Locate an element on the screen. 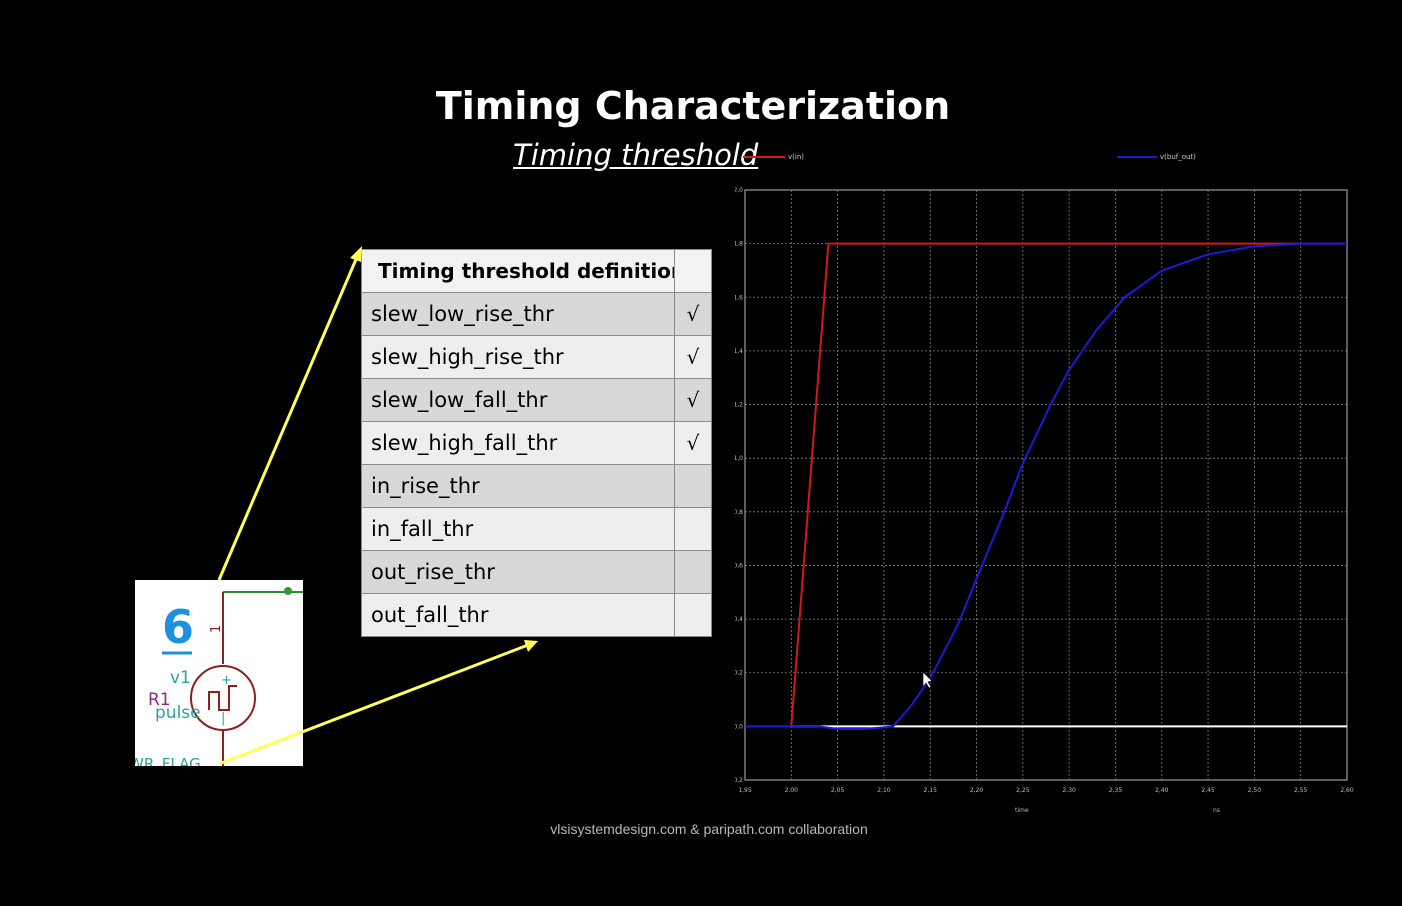 The height and width of the screenshot is (906, 1402). source-name: v1 is located at coordinates (180, 678).